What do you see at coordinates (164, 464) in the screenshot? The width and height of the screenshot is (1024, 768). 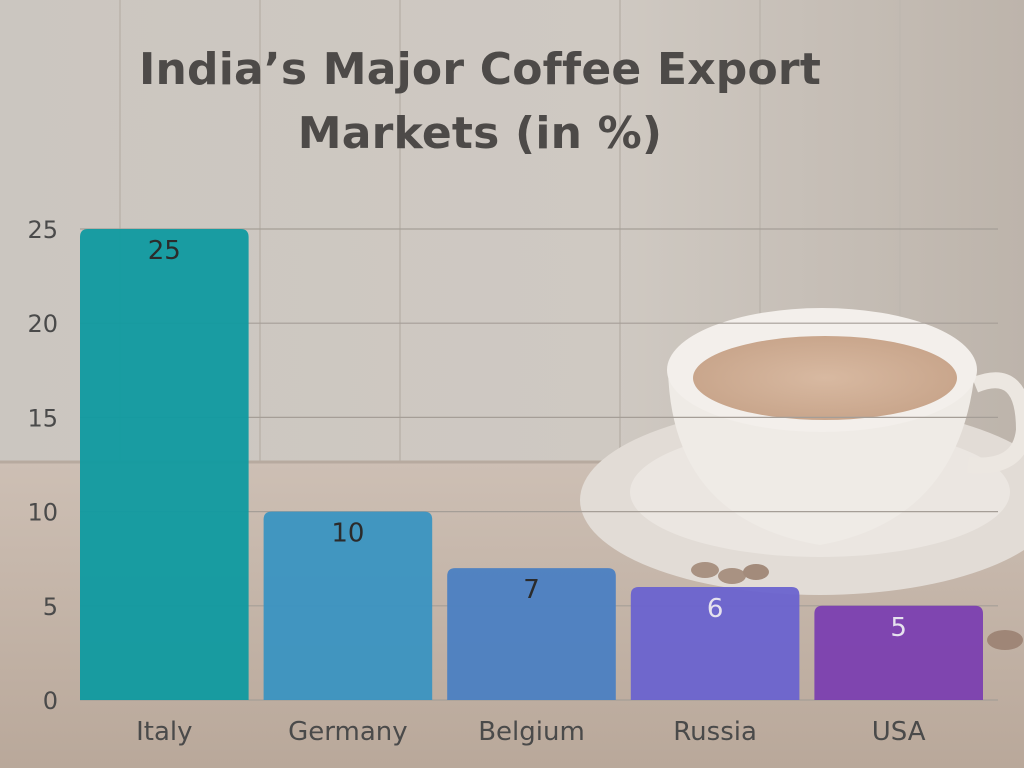 I see `bar-italy` at bounding box center [164, 464].